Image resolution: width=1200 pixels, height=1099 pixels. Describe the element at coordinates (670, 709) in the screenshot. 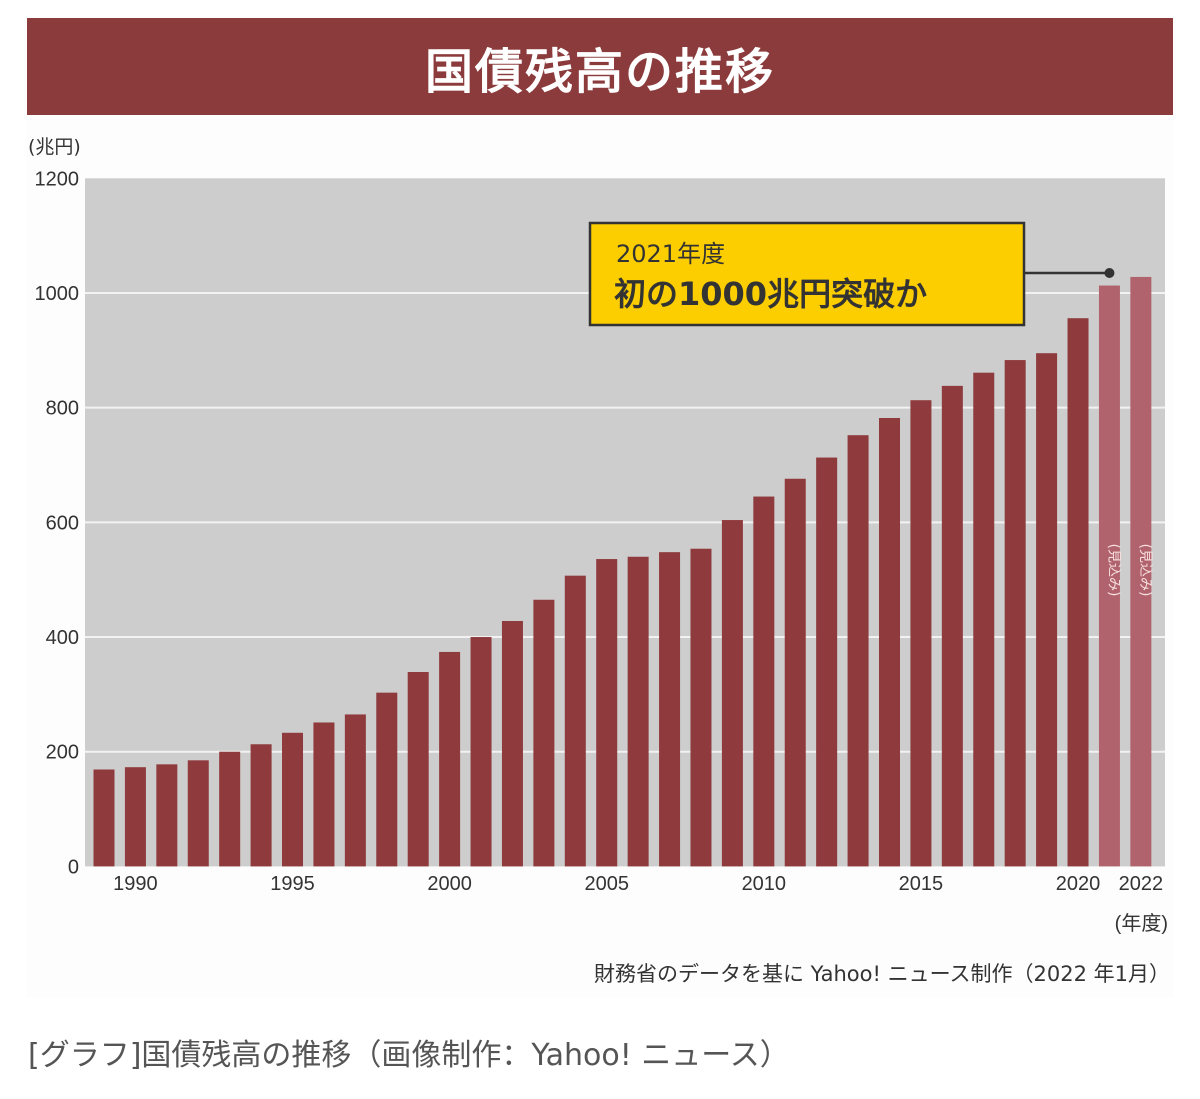

I see `bar-2007` at that location.